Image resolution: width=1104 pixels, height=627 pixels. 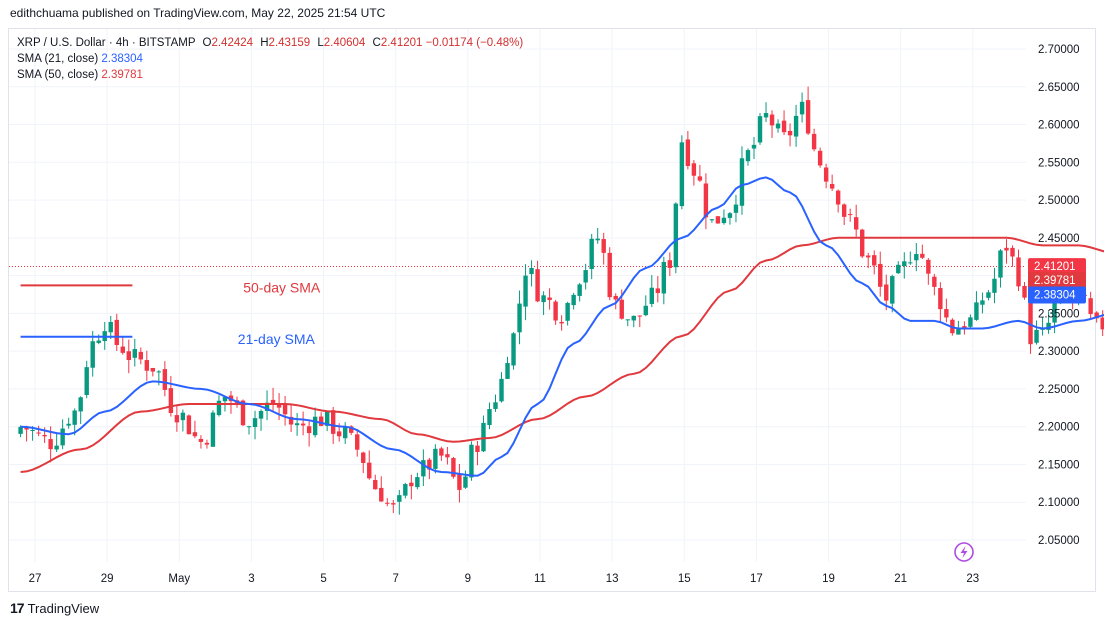 What do you see at coordinates (320, 43) in the screenshot?
I see `low-label: L` at bounding box center [320, 43].